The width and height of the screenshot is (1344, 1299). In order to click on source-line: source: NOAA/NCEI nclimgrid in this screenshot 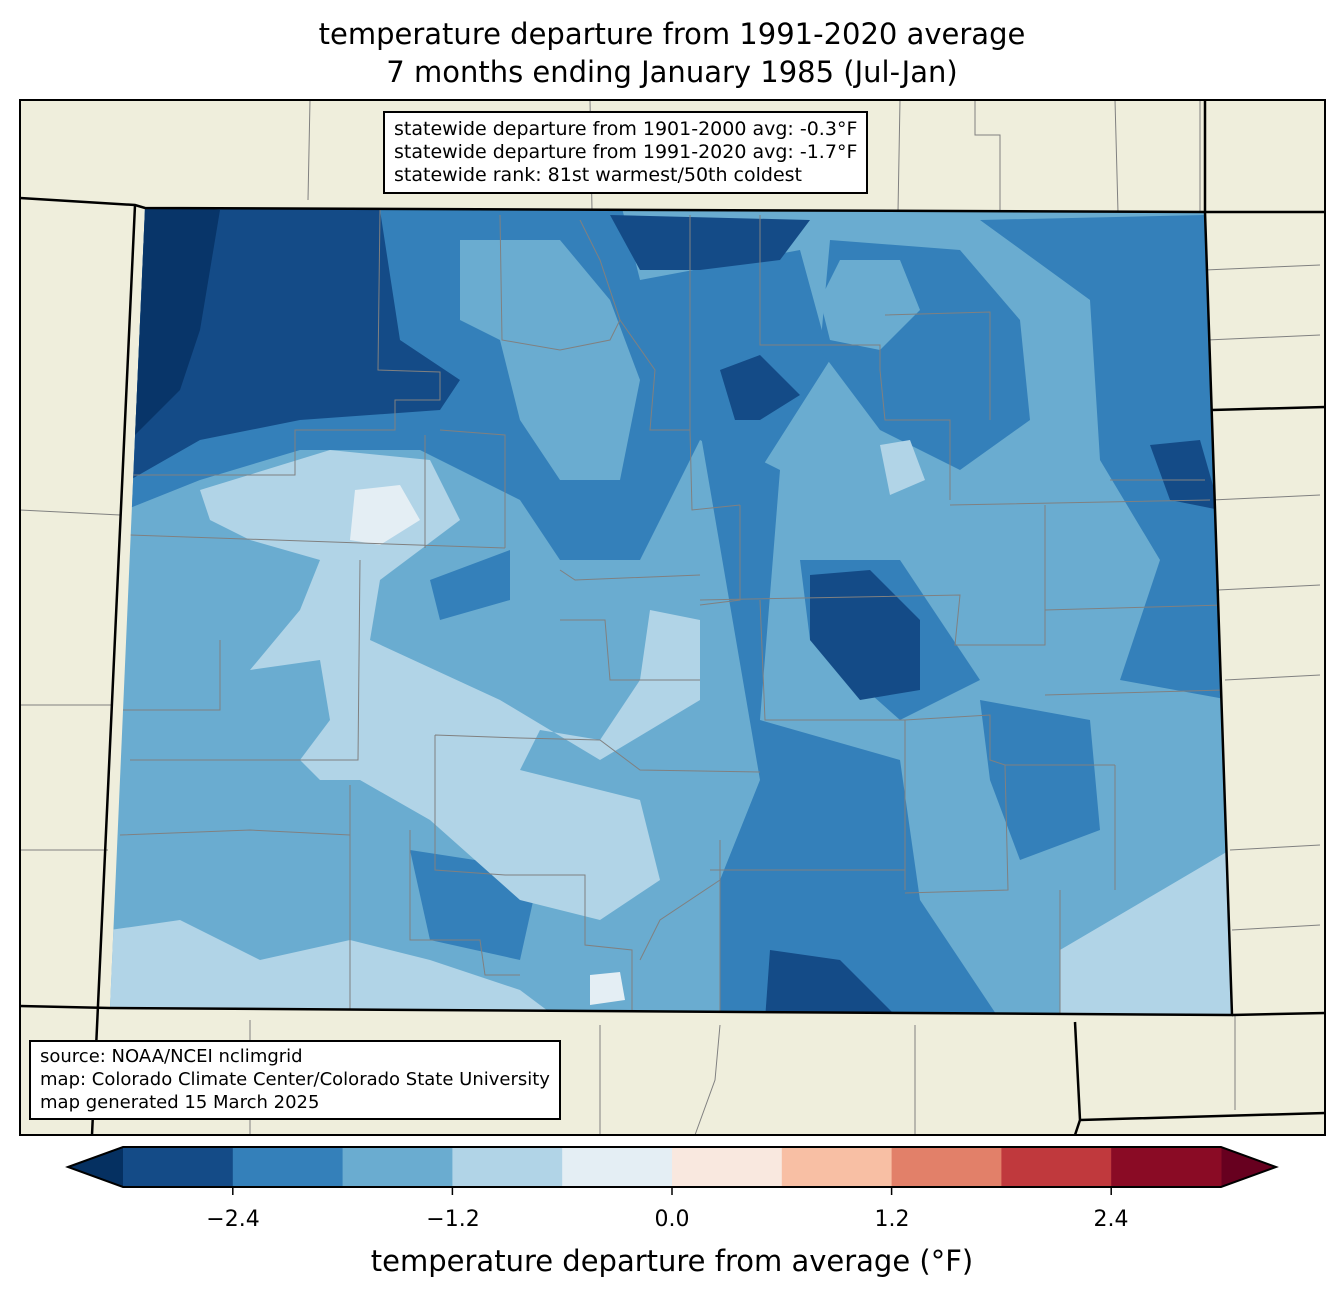, I will do `click(171, 1056)`.